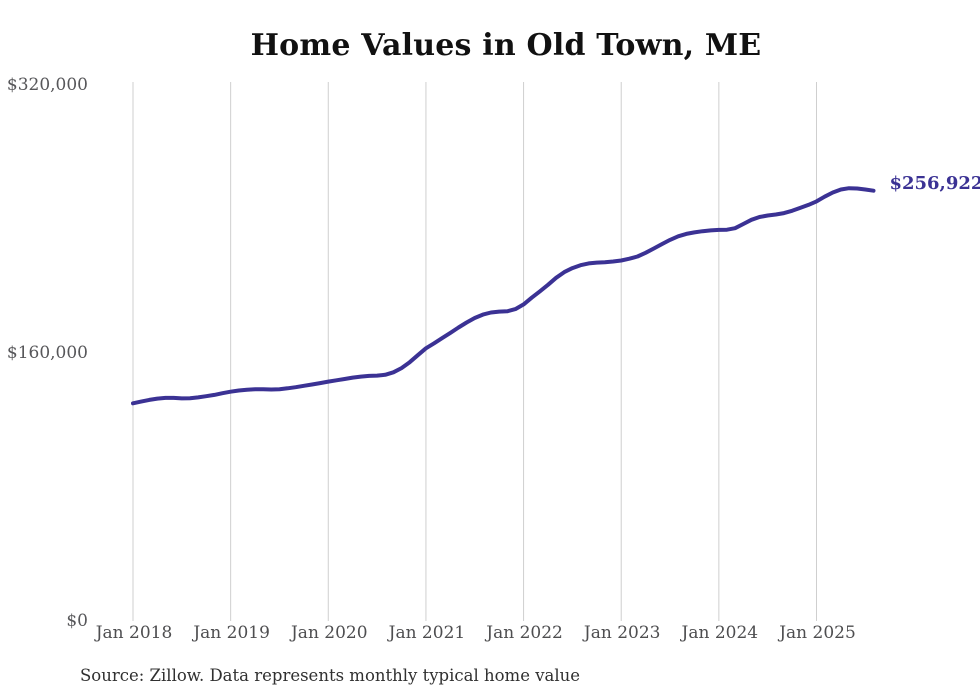 The height and width of the screenshot is (699, 980). Describe the element at coordinates (524, 633) in the screenshot. I see `x-axis-tick-label: Jan 2022` at that location.